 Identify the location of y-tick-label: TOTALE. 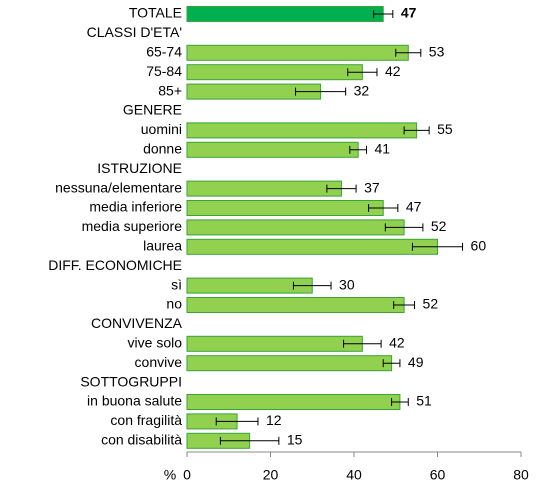
(155, 13).